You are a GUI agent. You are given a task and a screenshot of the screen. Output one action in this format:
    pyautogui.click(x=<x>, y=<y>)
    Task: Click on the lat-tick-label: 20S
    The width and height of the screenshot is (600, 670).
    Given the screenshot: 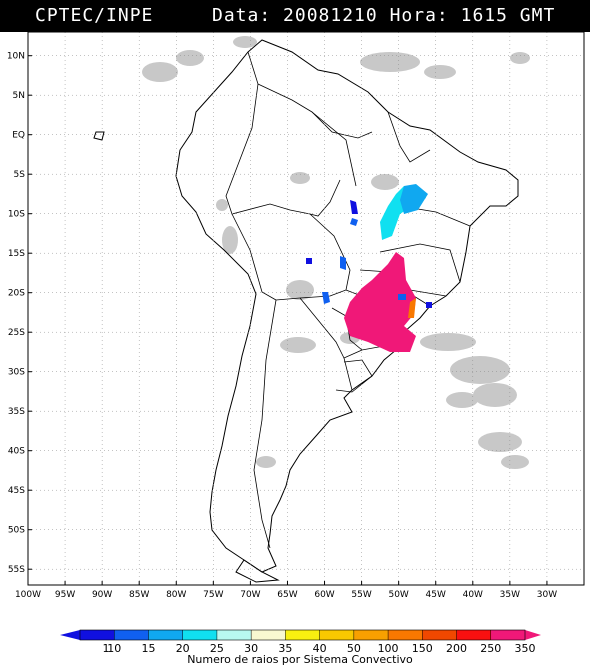 What is the action you would take?
    pyautogui.click(x=16, y=294)
    